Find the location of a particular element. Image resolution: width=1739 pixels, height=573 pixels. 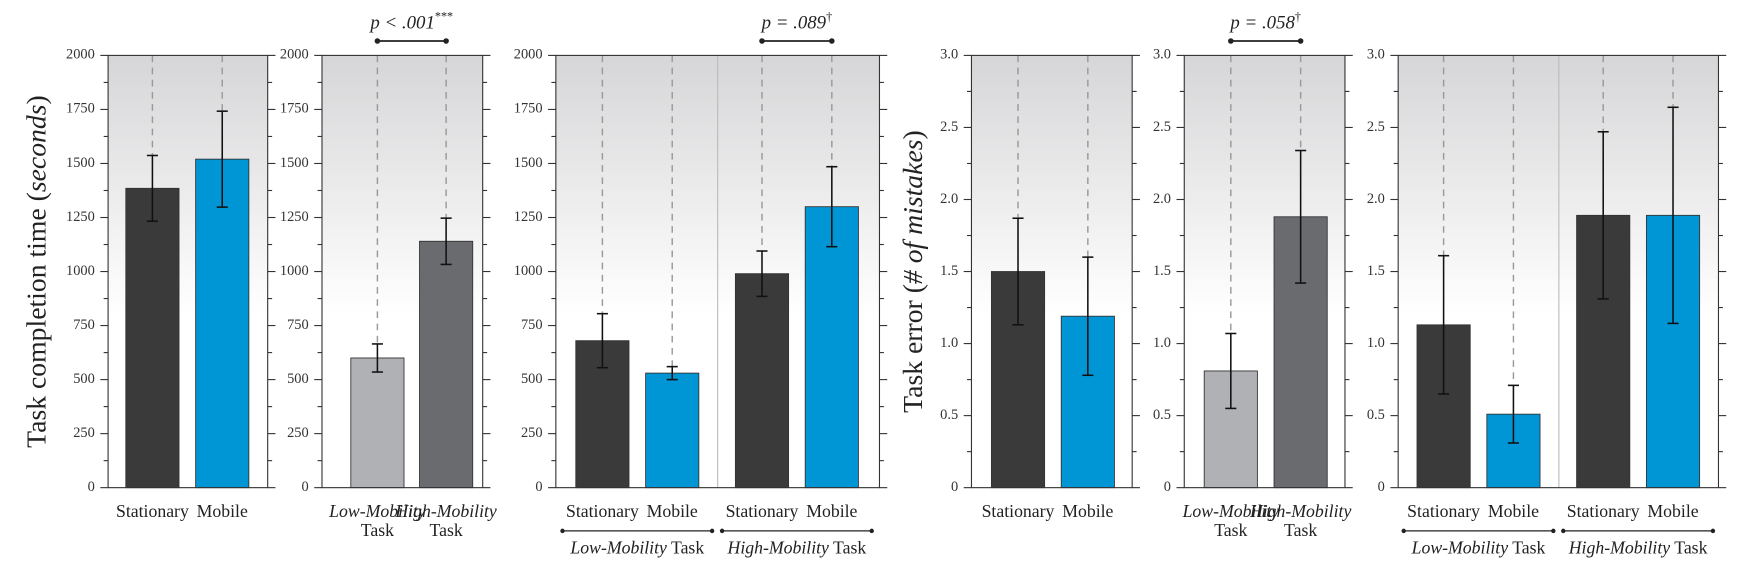

y-axis-label-part: seconds is located at coordinates (36, 148).